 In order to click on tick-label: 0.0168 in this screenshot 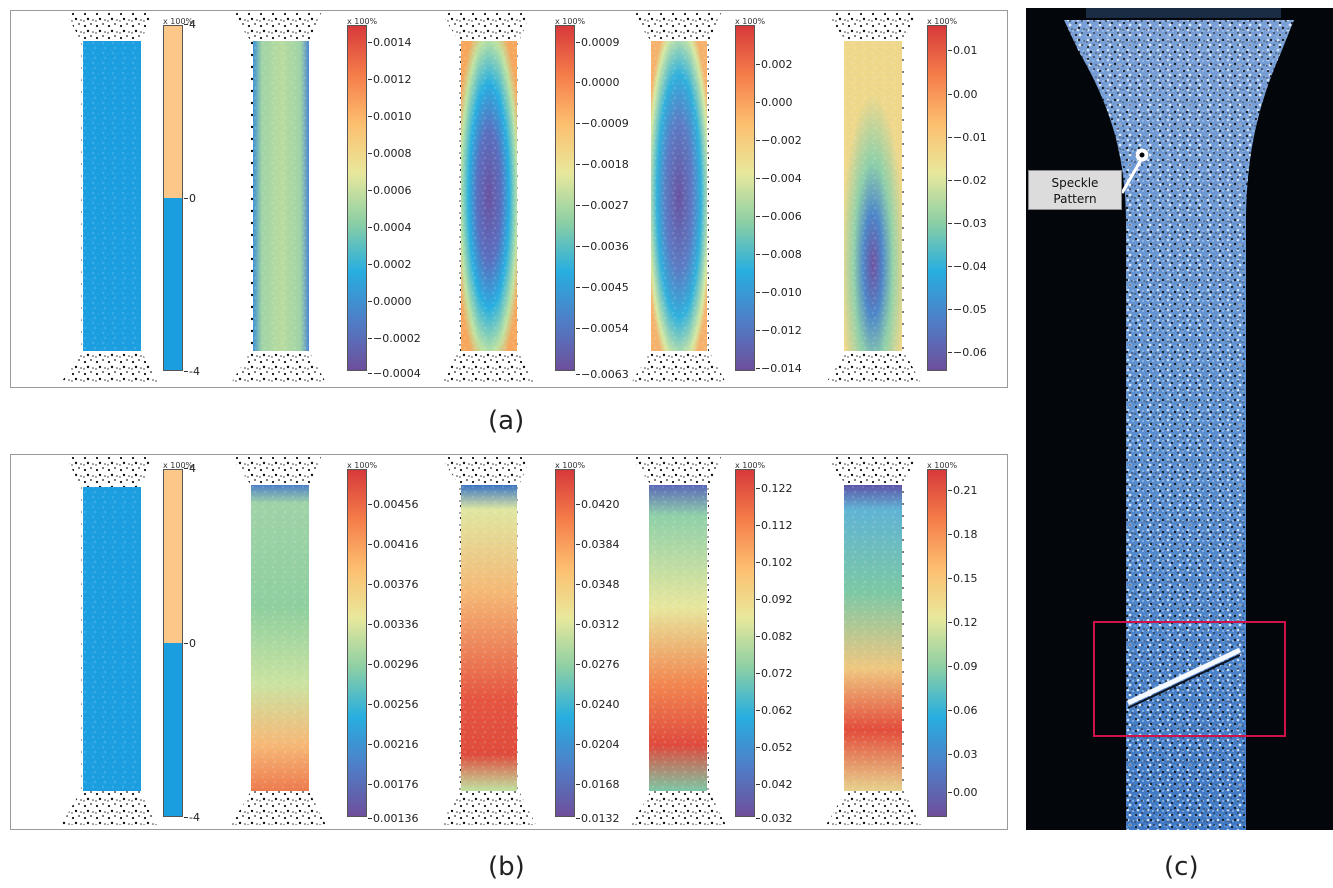, I will do `click(598, 784)`.